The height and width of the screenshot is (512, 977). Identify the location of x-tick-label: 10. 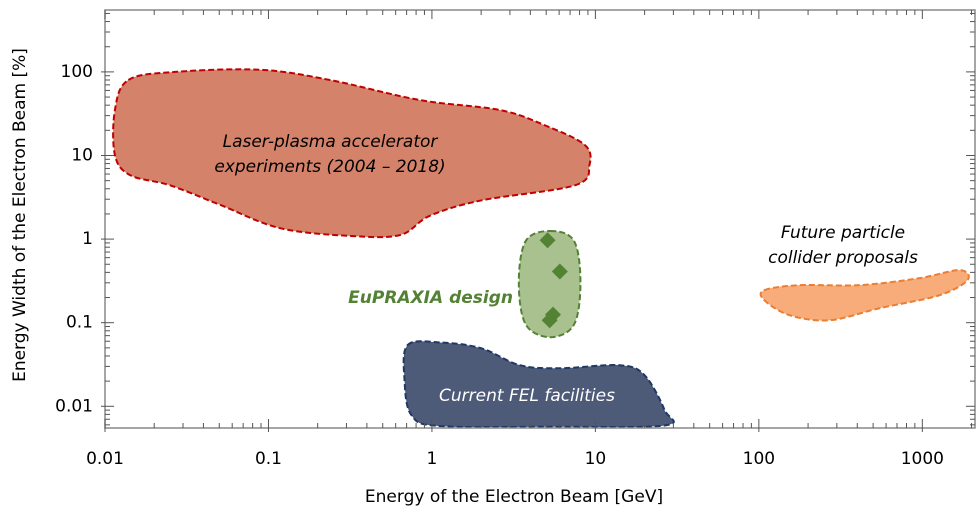
(596, 459).